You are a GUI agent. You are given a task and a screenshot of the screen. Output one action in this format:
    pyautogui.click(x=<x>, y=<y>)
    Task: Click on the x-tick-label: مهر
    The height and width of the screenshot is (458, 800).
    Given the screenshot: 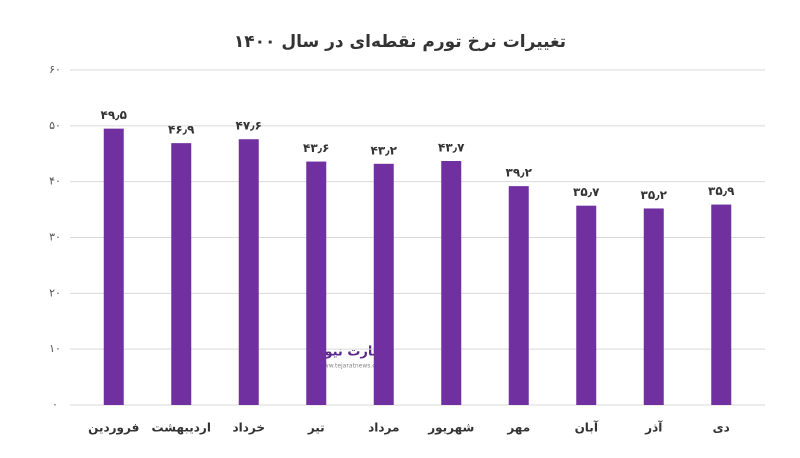 What is the action you would take?
    pyautogui.click(x=518, y=428)
    